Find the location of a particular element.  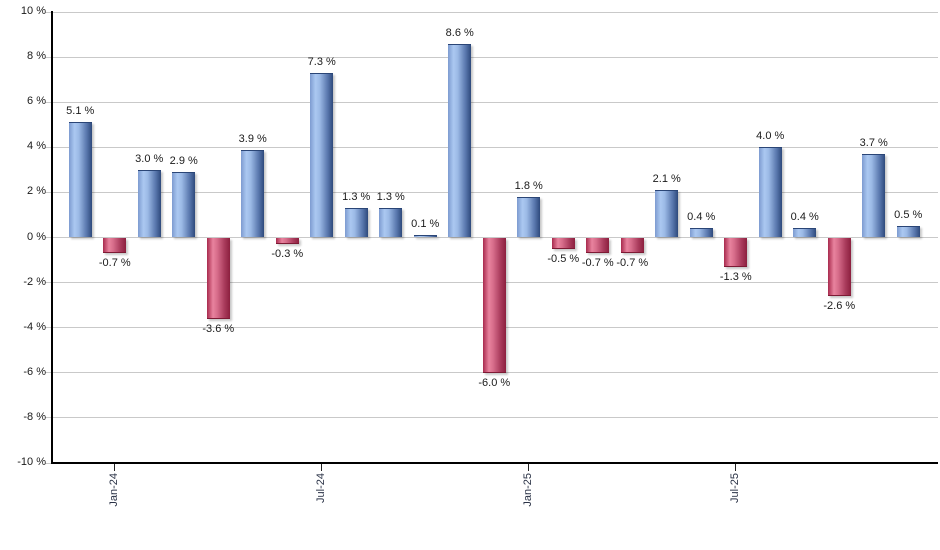

bar-value-label: 4.0 % is located at coordinates (770, 136).